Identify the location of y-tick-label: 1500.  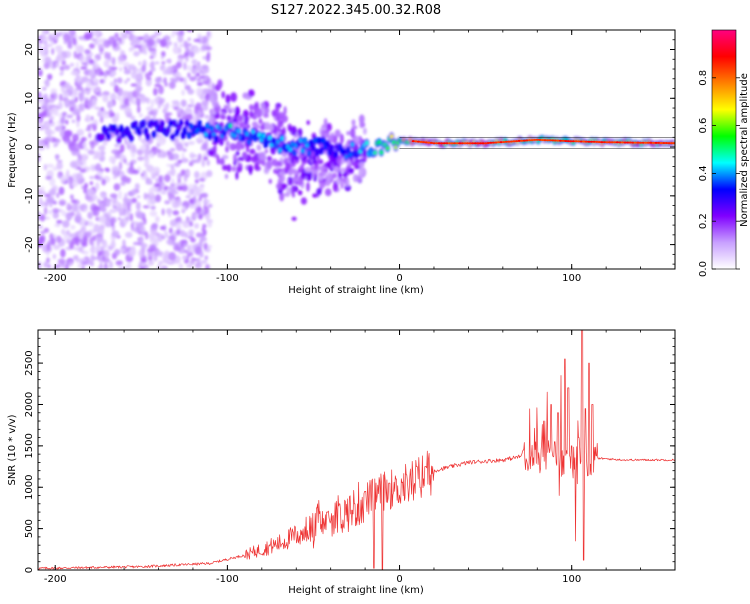
(29, 445).